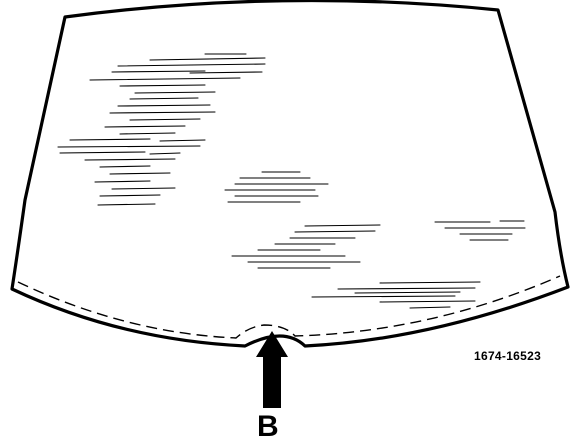  I want to click on reference-number: 1674-16523, so click(508, 356).